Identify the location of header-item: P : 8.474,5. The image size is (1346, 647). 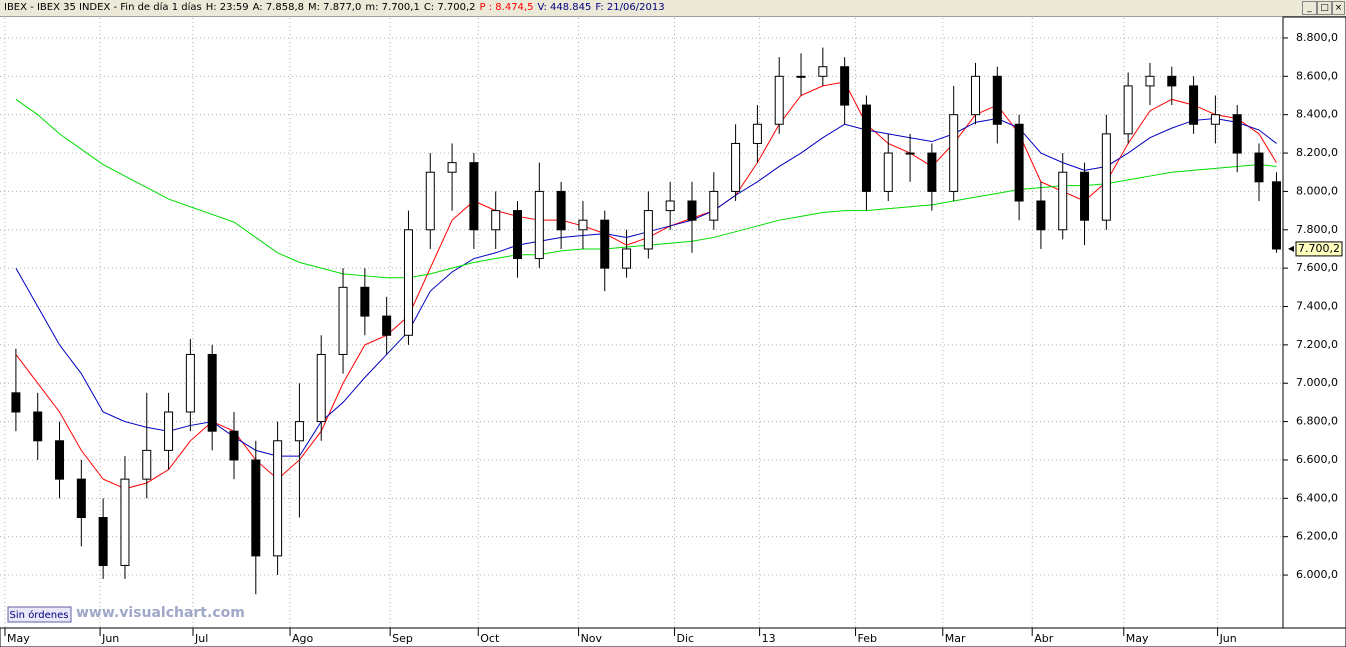
(506, 7).